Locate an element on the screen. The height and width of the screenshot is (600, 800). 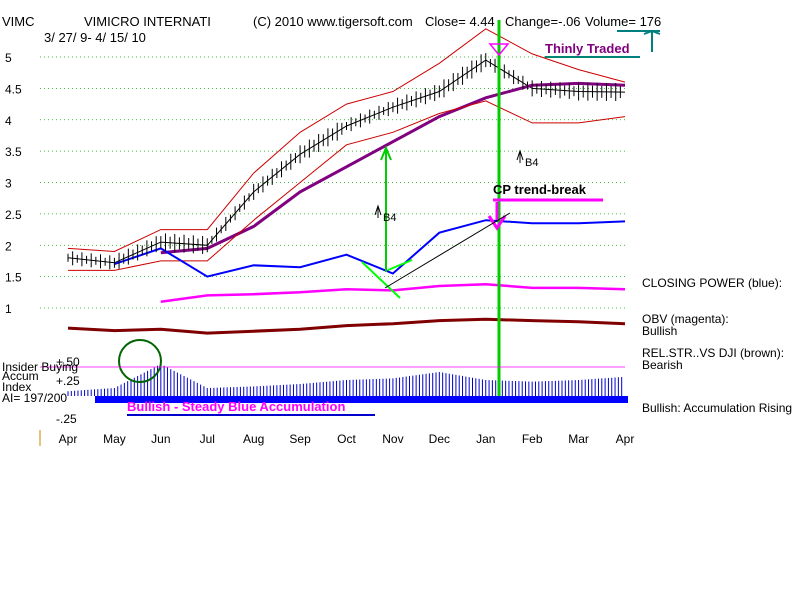
change-value: Change=-.06 is located at coordinates (543, 21).